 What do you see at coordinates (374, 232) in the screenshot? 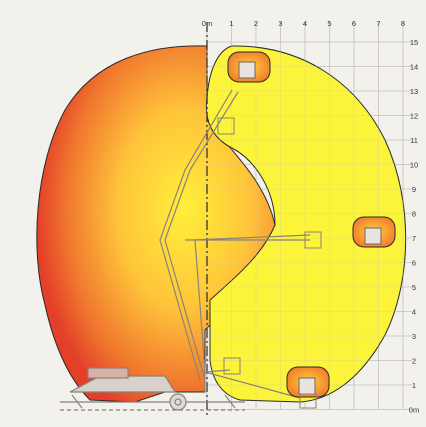
I see `basket-right` at bounding box center [374, 232].